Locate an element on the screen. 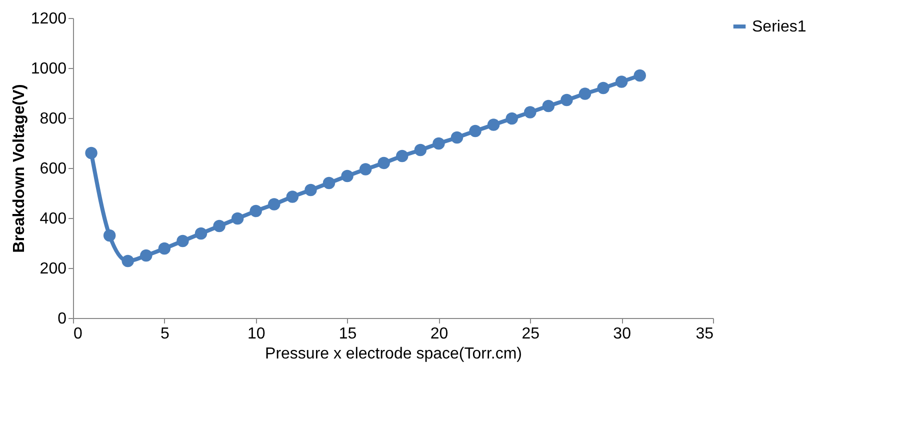  y-tick-label: 1000 is located at coordinates (48, 69).